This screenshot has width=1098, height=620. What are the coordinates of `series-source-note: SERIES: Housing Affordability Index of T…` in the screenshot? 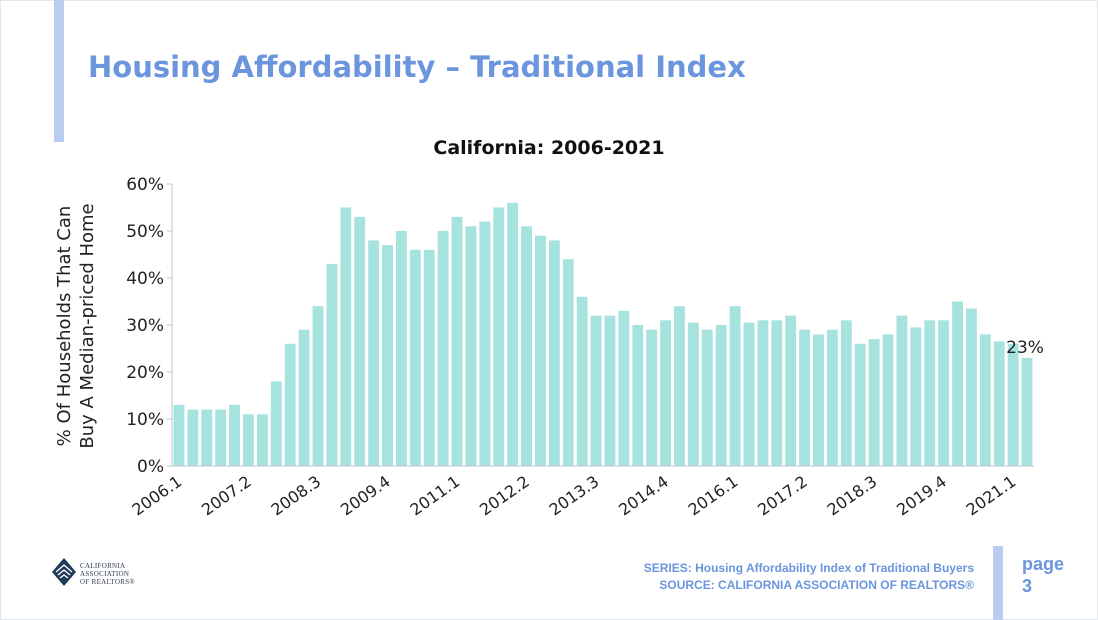 It's located at (809, 577).